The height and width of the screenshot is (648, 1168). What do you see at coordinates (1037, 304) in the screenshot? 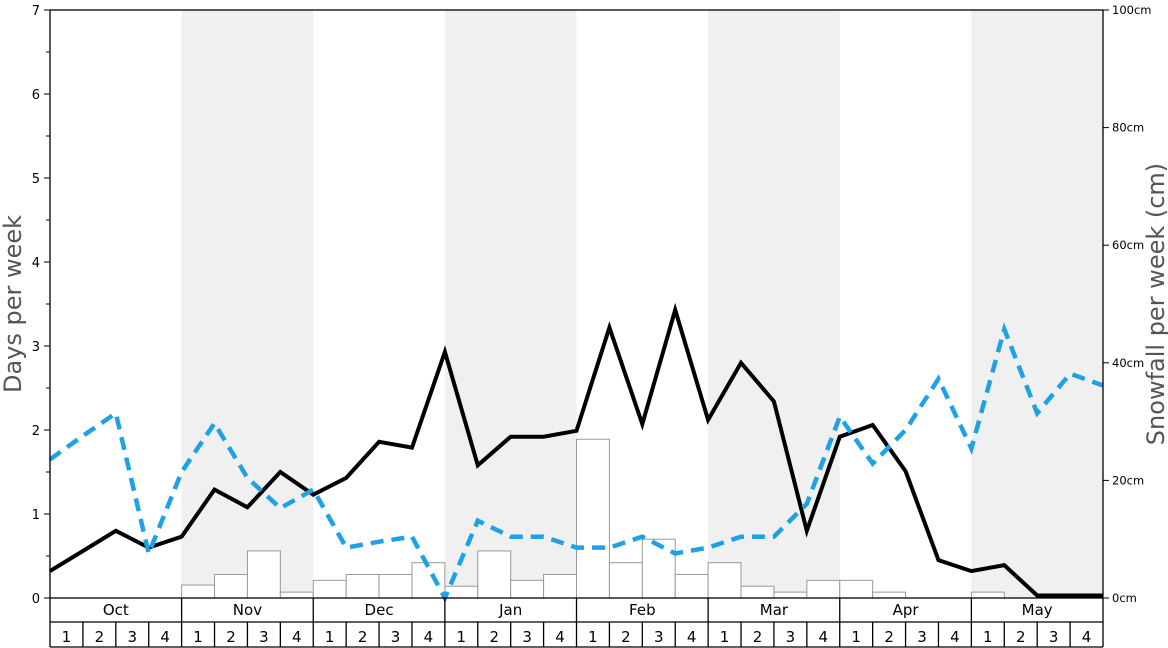
I see `month-shade-may` at bounding box center [1037, 304].